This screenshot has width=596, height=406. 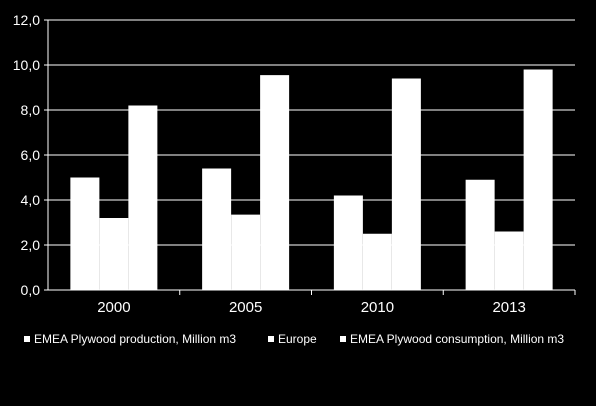 What do you see at coordinates (508, 307) in the screenshot?
I see `x-tick-label-2013: 2013` at bounding box center [508, 307].